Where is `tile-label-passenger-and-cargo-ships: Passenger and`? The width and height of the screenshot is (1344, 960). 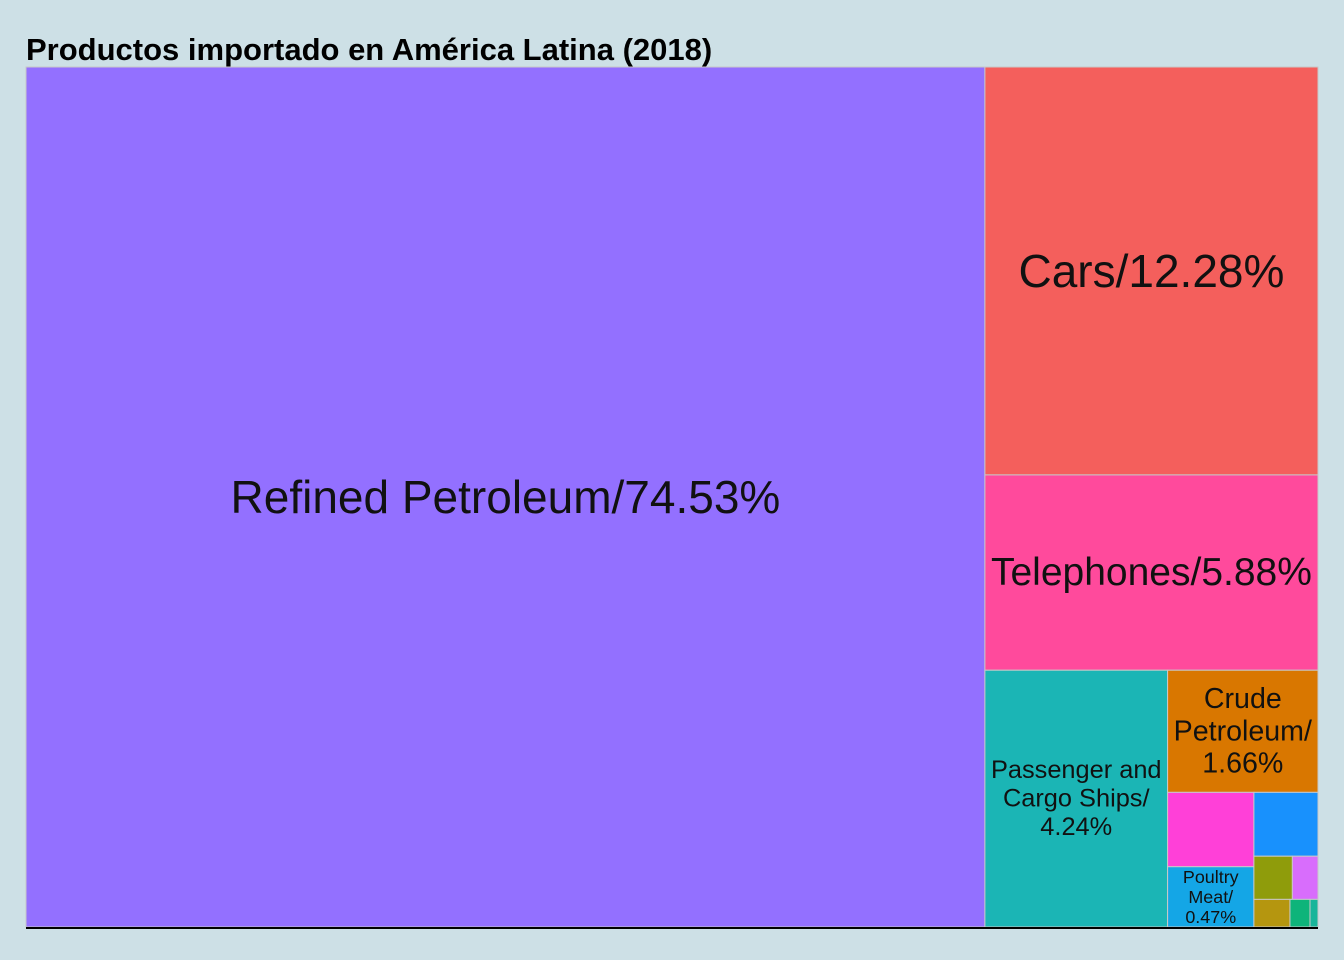
tile-label-passenger-and-cargo-ships: Passenger and is located at coordinates (1076, 770).